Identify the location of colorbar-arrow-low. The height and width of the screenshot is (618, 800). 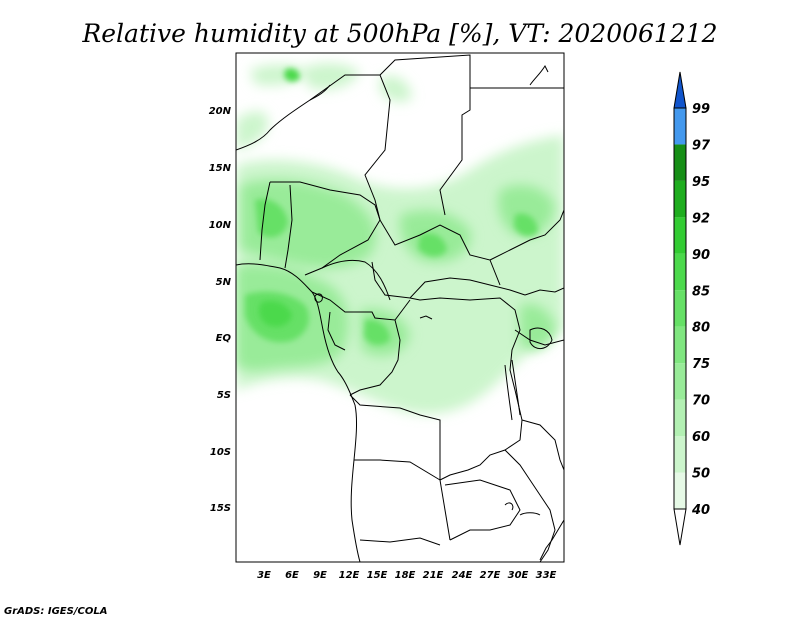
(680, 527).